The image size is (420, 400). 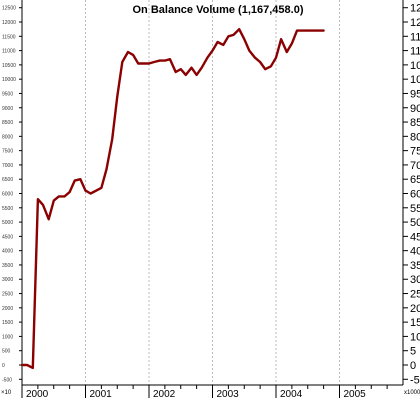 I want to click on left-tick-label: 4500, so click(x=7, y=237).